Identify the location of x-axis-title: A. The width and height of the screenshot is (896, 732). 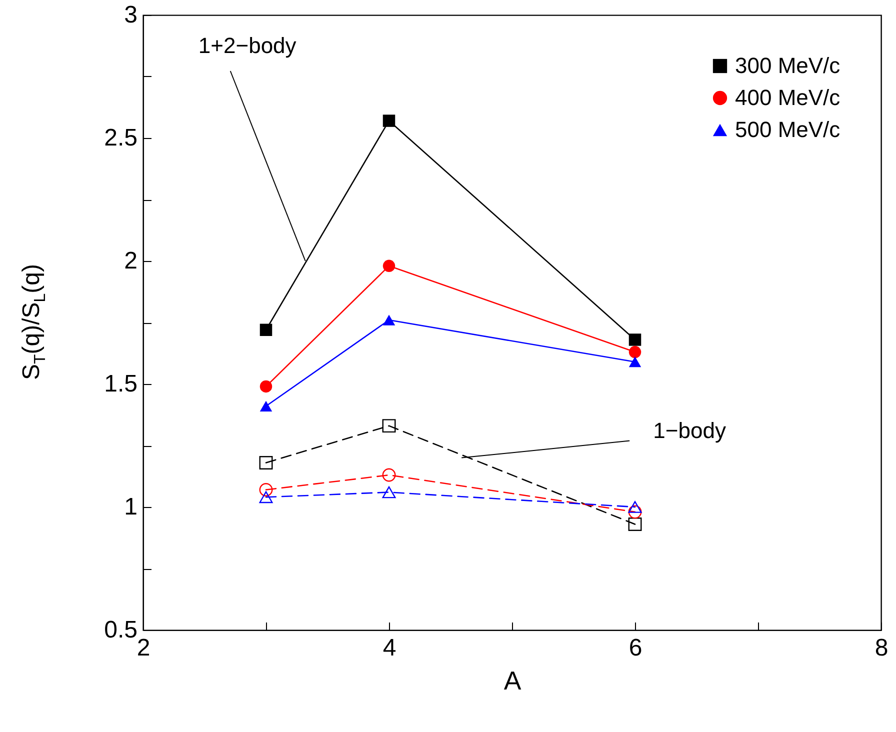
(513, 681).